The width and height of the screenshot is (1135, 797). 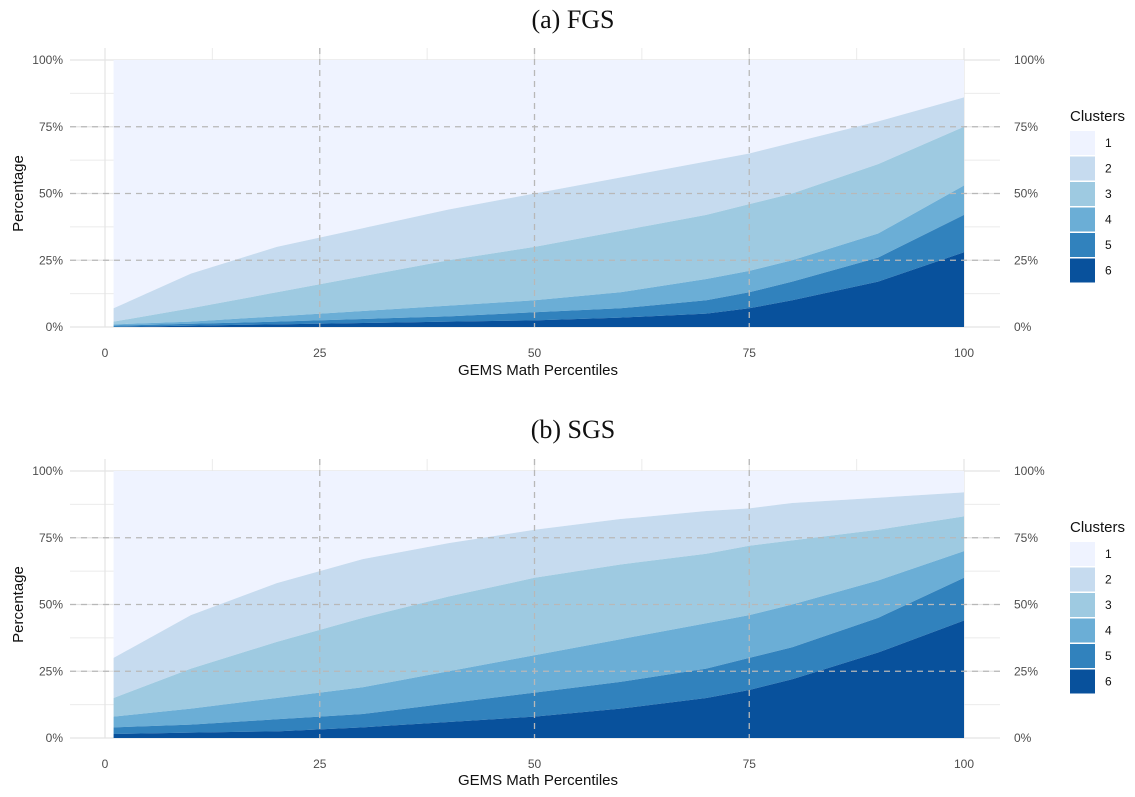 I want to click on chart-title: (a) FGS, so click(x=572, y=19).